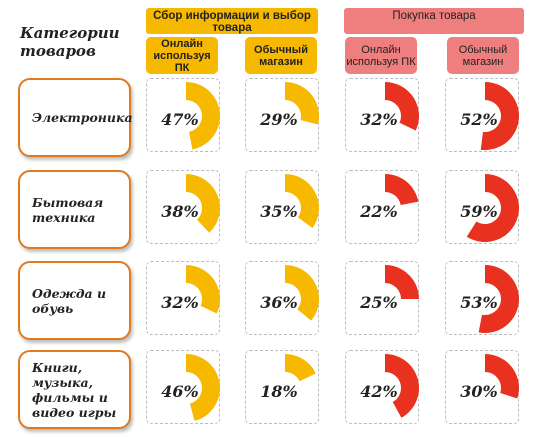 The width and height of the screenshot is (538, 437). I want to click on chart-cell: 22%, so click(382, 207).